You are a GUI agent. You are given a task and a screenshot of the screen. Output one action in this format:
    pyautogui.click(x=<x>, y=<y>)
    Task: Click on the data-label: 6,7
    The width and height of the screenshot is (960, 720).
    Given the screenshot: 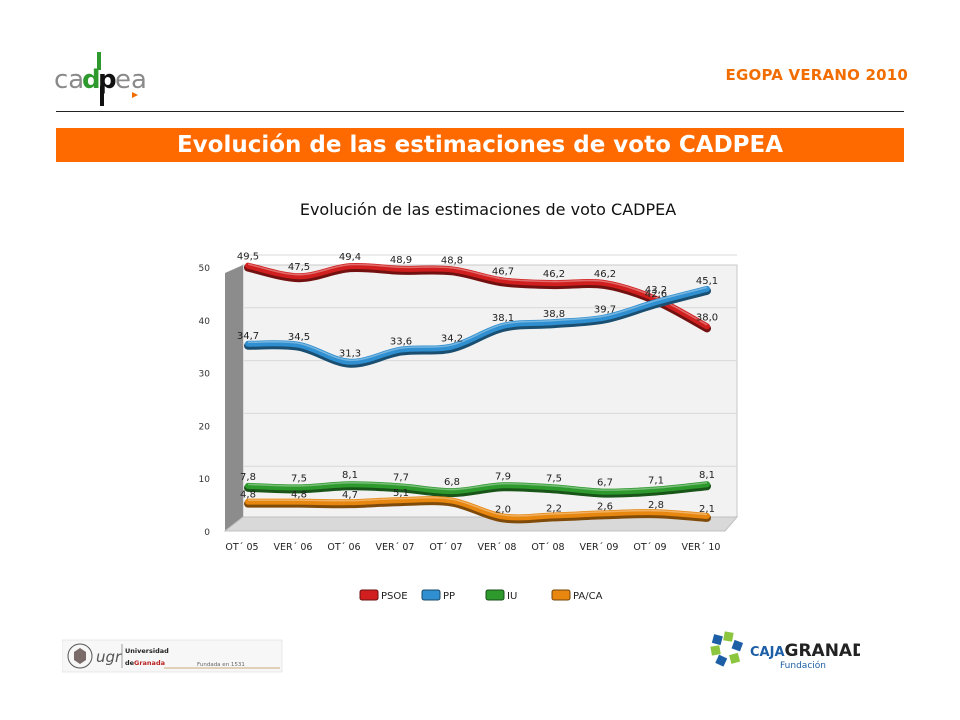 What is the action you would take?
    pyautogui.click(x=605, y=483)
    